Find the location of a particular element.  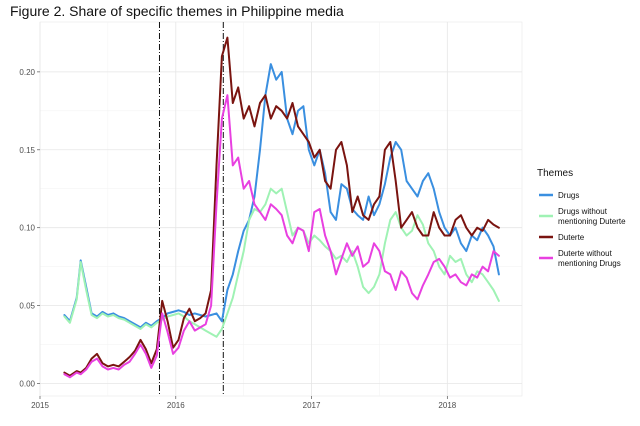

legend-label-drugs-without-mentioning-duterte: Drugs without mentioning Duterte is located at coordinates (592, 216).